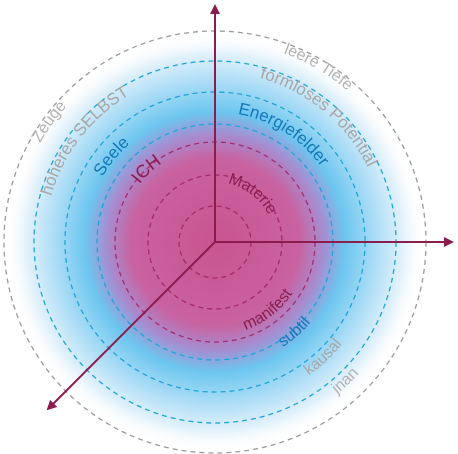  What do you see at coordinates (131, 326) in the screenshot?
I see `axis-diagonal-arrow` at bounding box center [131, 326].